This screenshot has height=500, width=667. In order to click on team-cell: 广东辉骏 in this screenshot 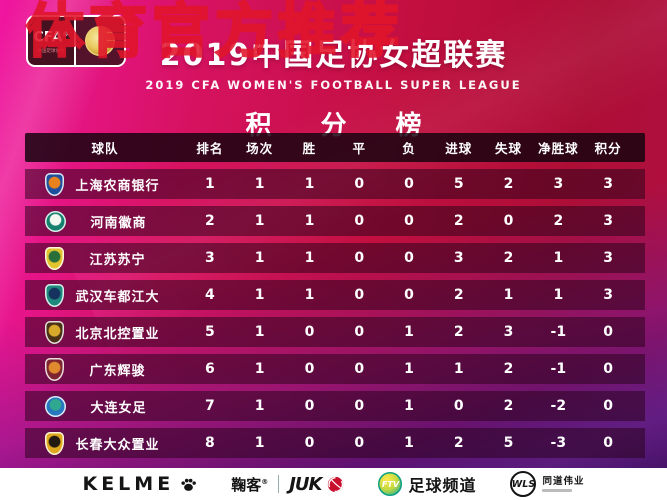, I will do `click(105, 369)`.